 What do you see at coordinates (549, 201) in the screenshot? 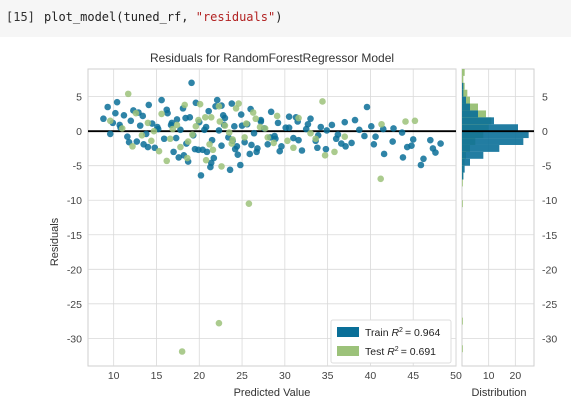
I see `hist-y-tick-label: -10` at bounding box center [549, 201].